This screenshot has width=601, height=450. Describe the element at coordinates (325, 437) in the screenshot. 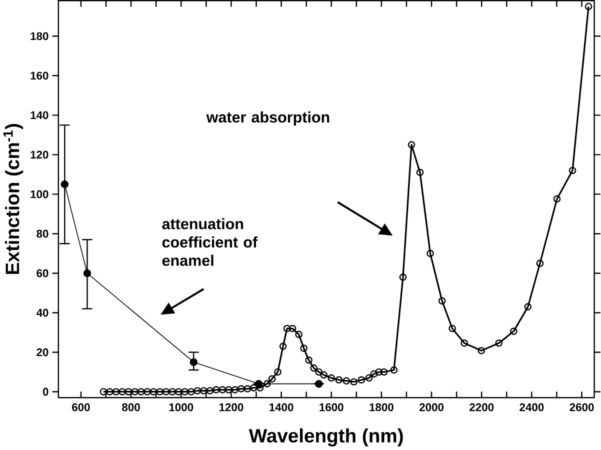

I see `x-axis-title: Wavelength (nm)` at that location.